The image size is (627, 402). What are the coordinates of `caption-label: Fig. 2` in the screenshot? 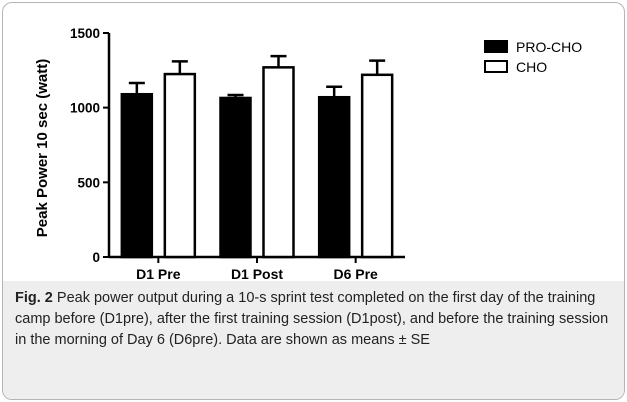 It's located at (34, 298).